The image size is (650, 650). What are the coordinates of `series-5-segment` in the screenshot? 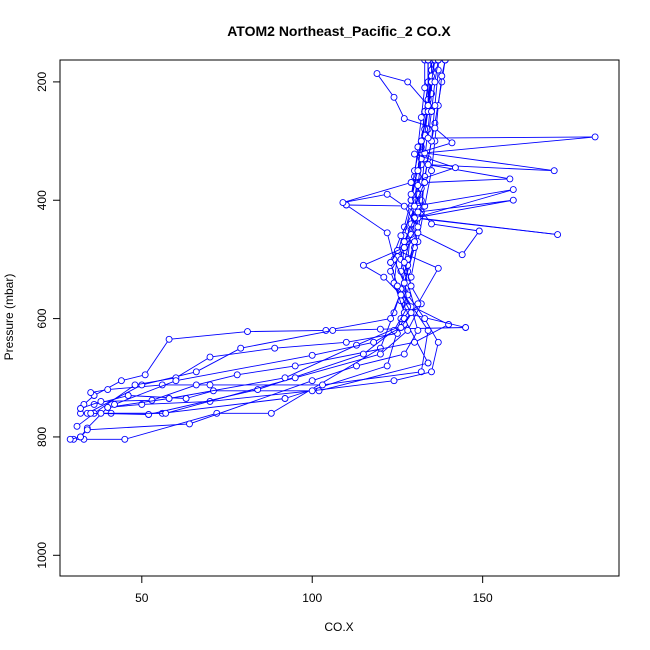 It's located at (217, 380).